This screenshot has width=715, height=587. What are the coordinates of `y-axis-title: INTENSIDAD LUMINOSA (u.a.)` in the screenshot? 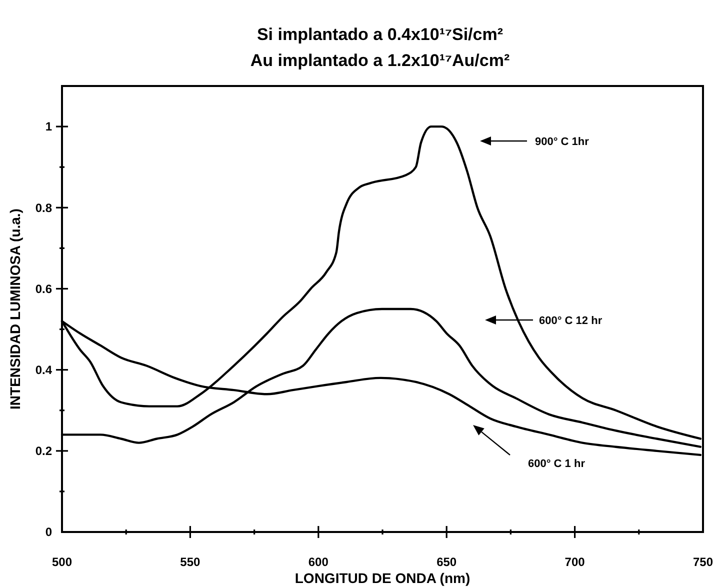 It's located at (15, 309).